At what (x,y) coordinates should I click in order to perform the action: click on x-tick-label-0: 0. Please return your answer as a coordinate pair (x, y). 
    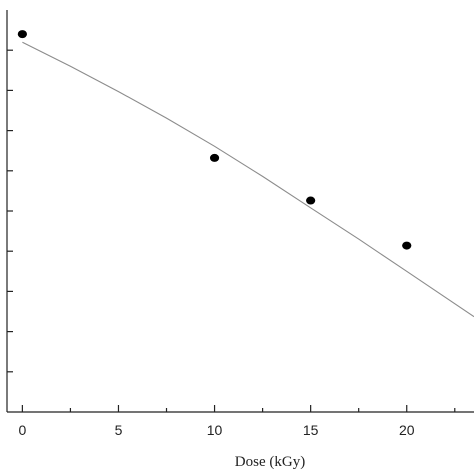
    Looking at the image, I should click on (22, 430).